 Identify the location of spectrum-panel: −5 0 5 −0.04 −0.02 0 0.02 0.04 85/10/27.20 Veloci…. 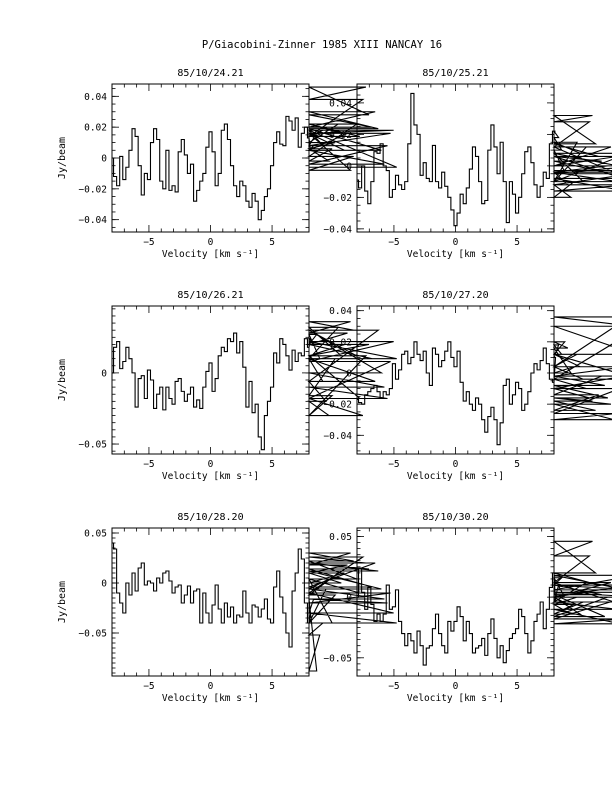
(467, 386).